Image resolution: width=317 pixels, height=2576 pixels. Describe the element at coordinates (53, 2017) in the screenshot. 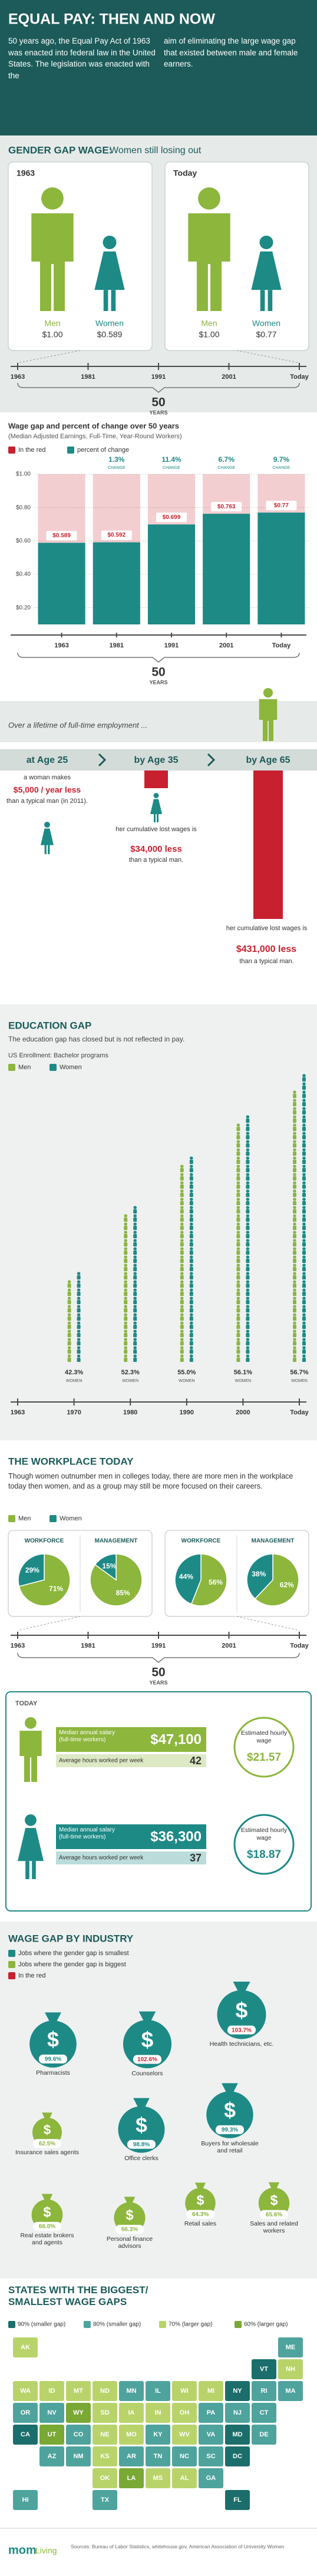

I see `bag-knot` at that location.